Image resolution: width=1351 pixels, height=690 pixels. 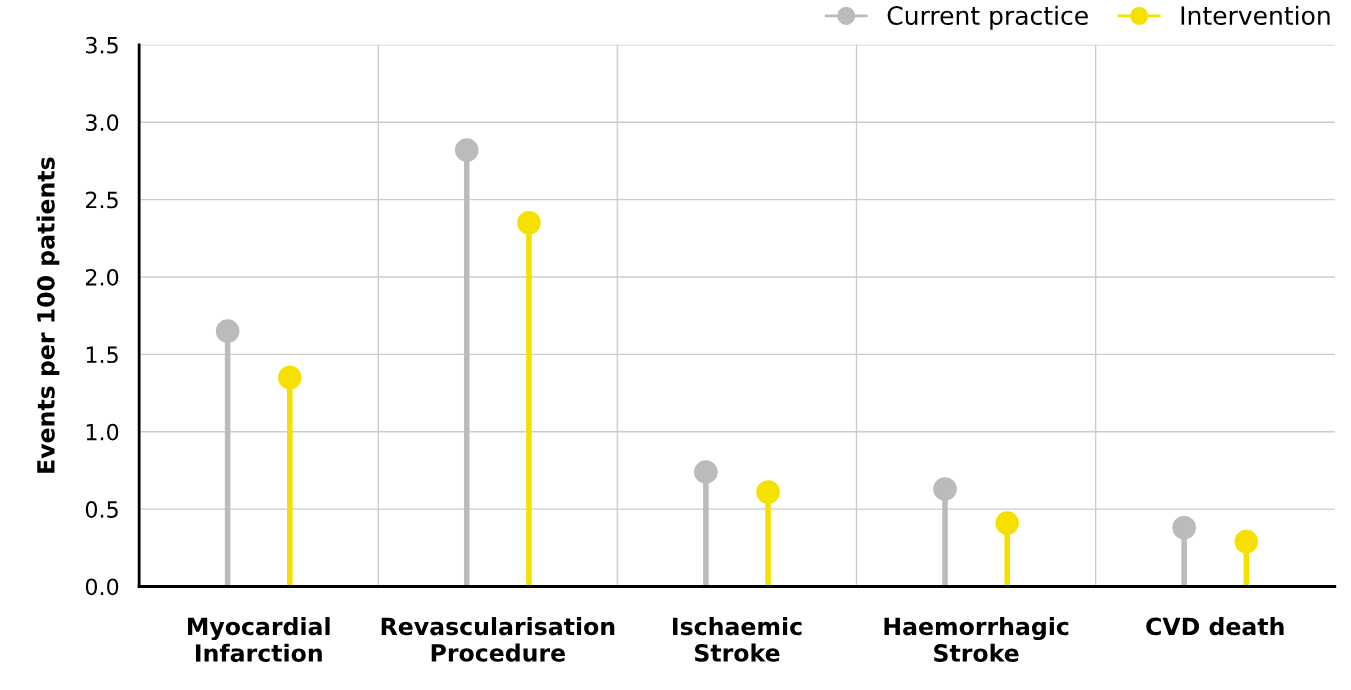 I want to click on y-tick-label: 3.5, so click(x=102, y=45).